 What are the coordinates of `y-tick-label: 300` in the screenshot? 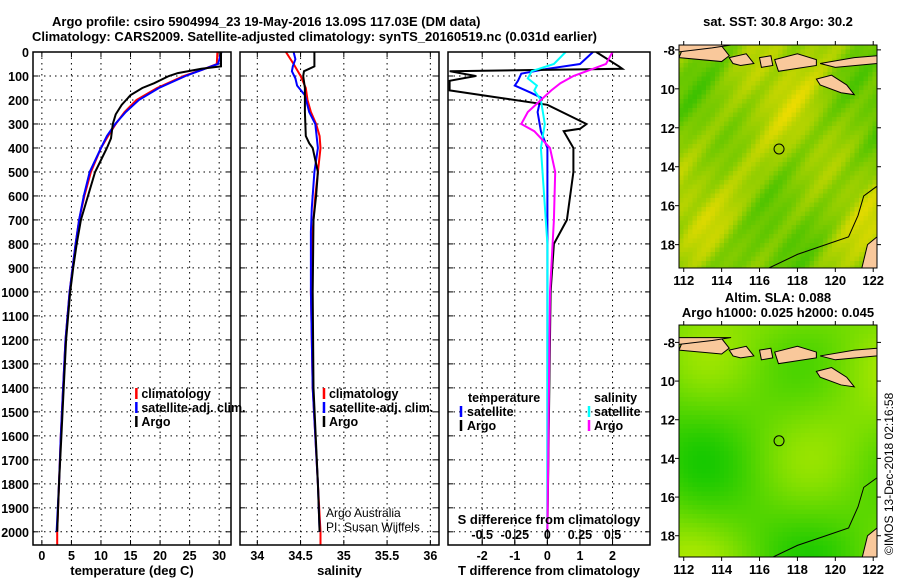 It's located at (18, 125).